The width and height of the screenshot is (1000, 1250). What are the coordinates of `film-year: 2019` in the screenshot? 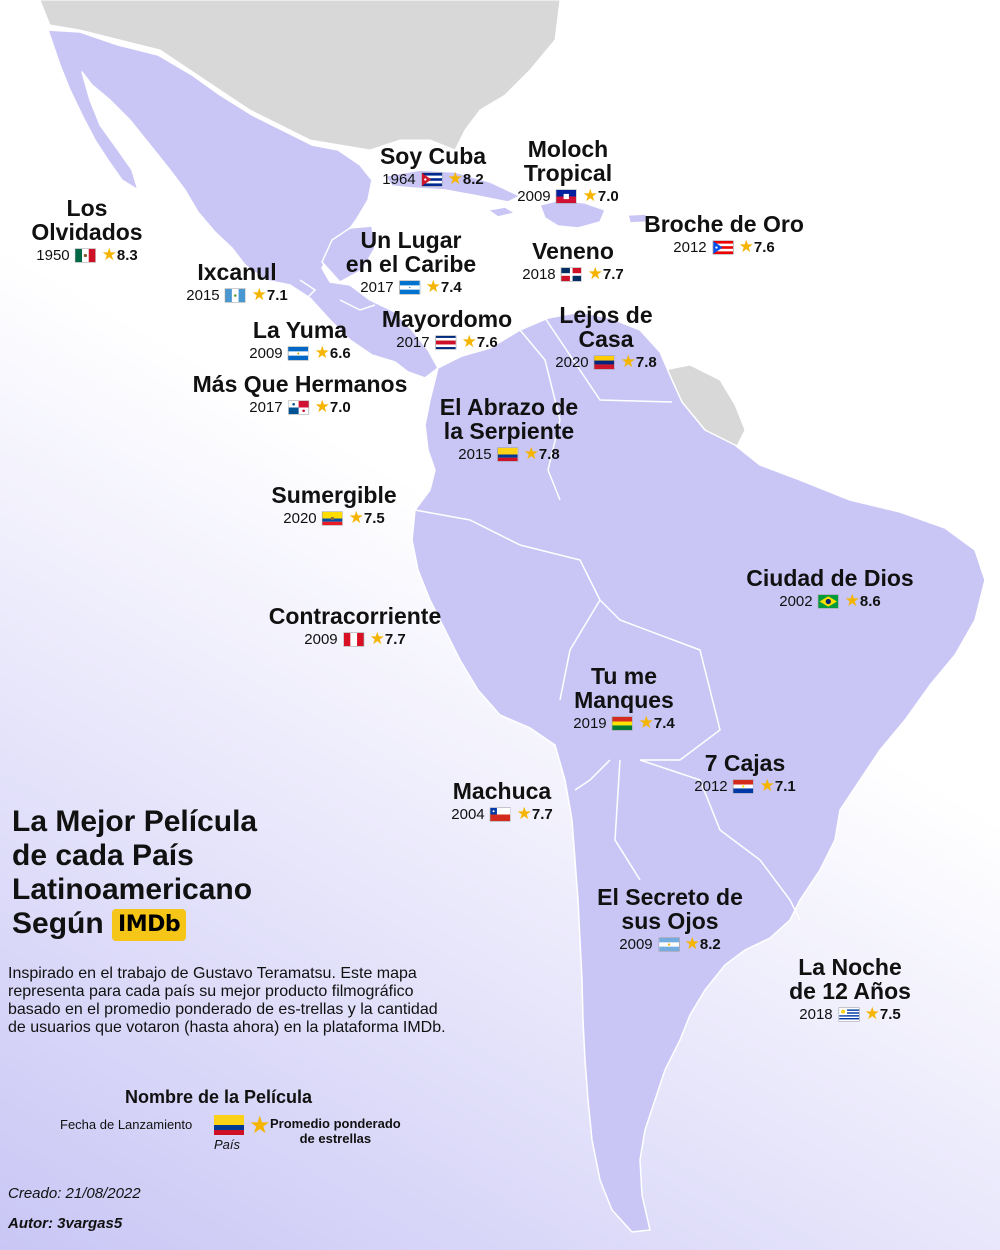 It's located at (590, 723).